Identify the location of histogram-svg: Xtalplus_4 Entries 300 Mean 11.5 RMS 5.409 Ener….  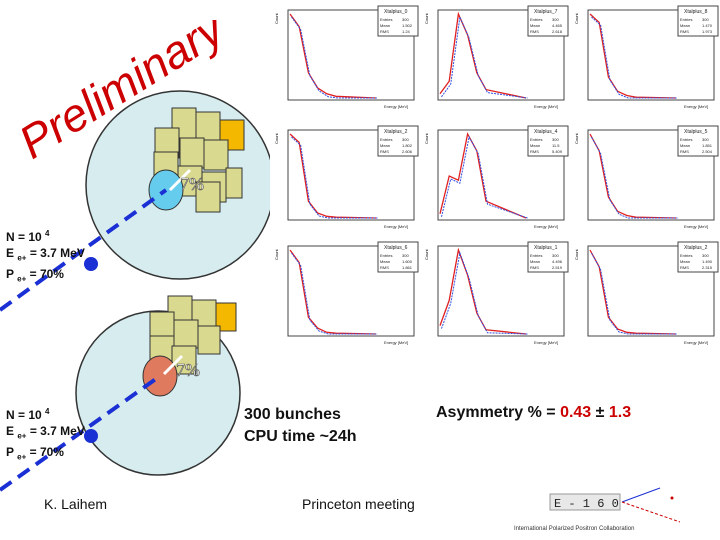
(496, 177).